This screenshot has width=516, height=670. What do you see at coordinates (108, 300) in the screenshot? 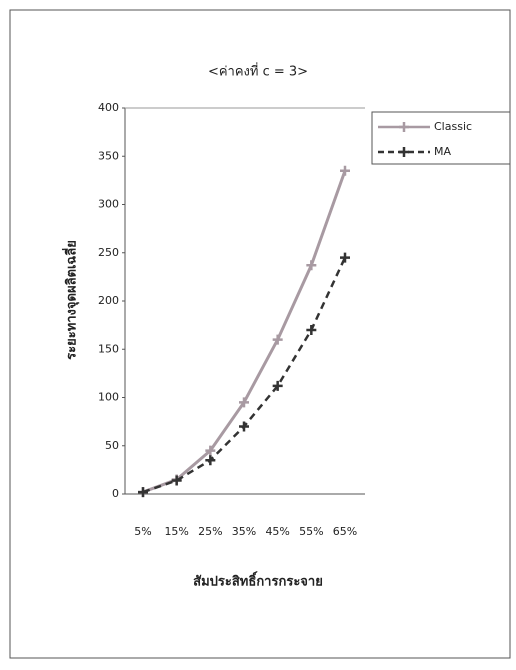
I see `y-tick-label: 200` at bounding box center [108, 300].